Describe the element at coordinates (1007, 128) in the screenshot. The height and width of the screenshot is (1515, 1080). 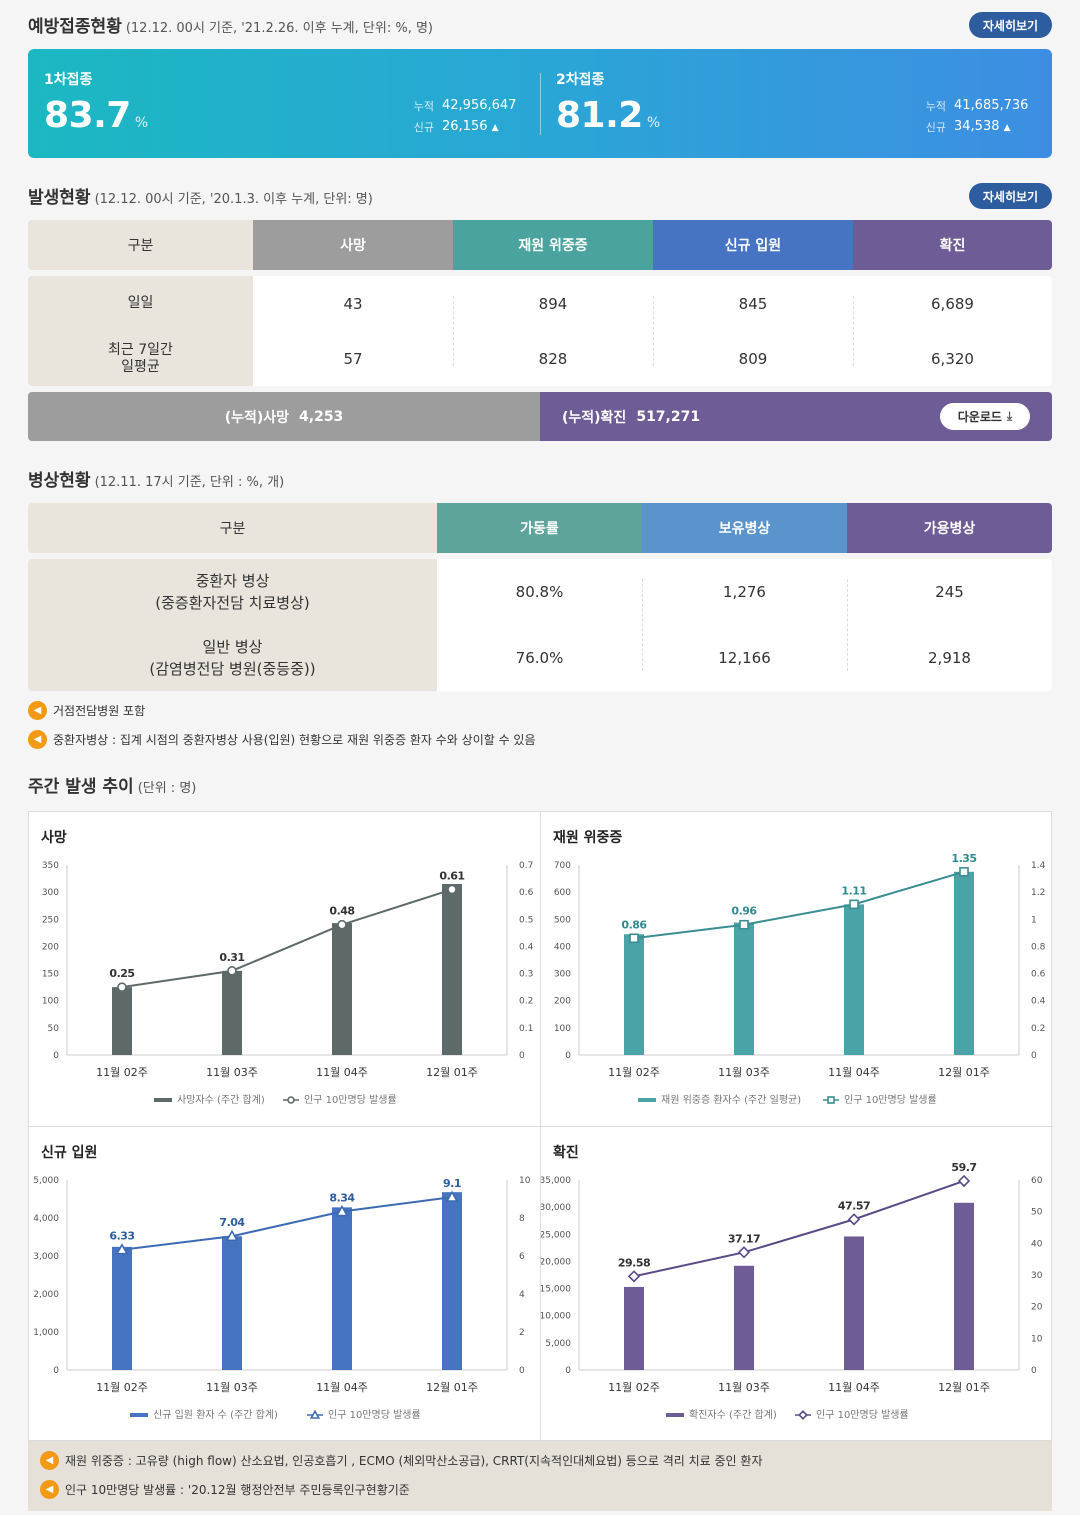
I see `up-arrow-icon: ▲` at that location.